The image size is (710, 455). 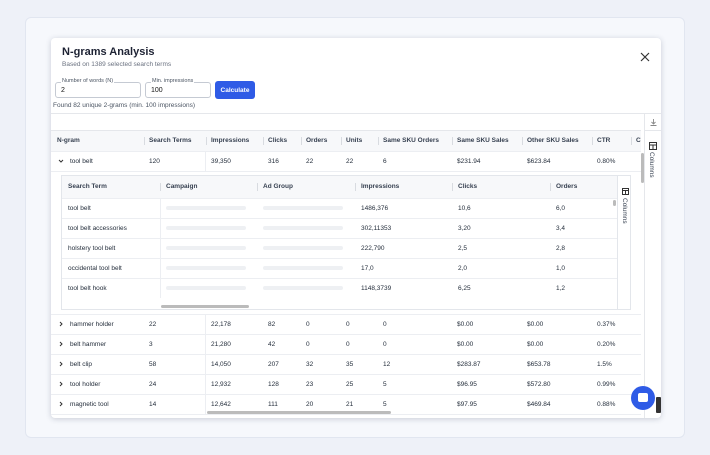 What do you see at coordinates (653, 122) in the screenshot?
I see `download-icon` at bounding box center [653, 122].